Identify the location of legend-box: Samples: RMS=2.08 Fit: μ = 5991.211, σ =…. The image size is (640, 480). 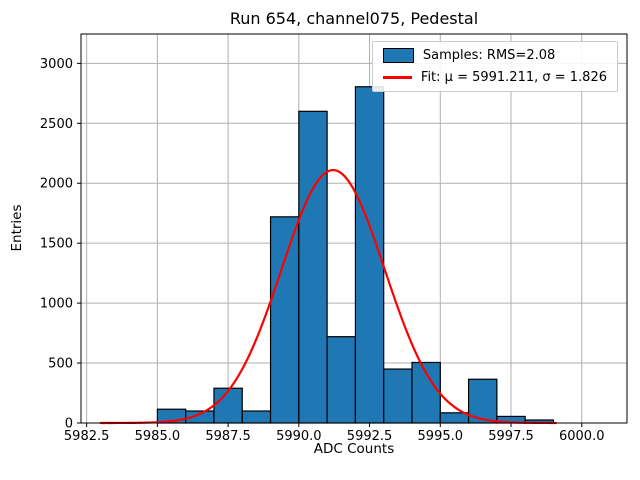
(494, 66).